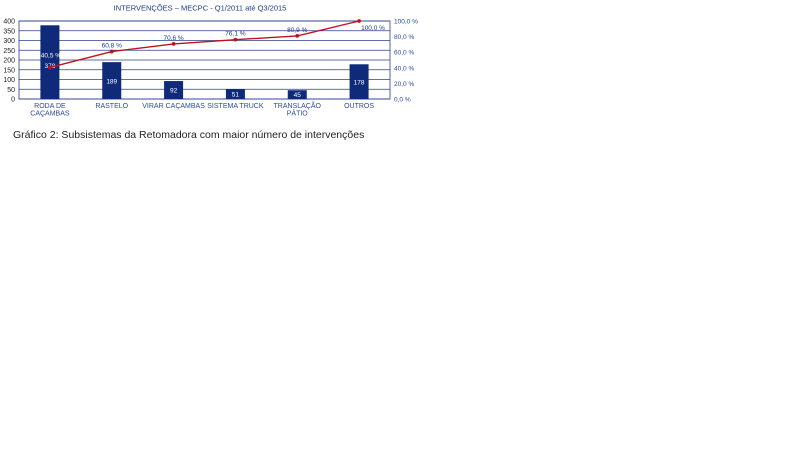  Describe the element at coordinates (50, 114) in the screenshot. I see `x-tick-label-line: CAÇAMBAS` at that location.